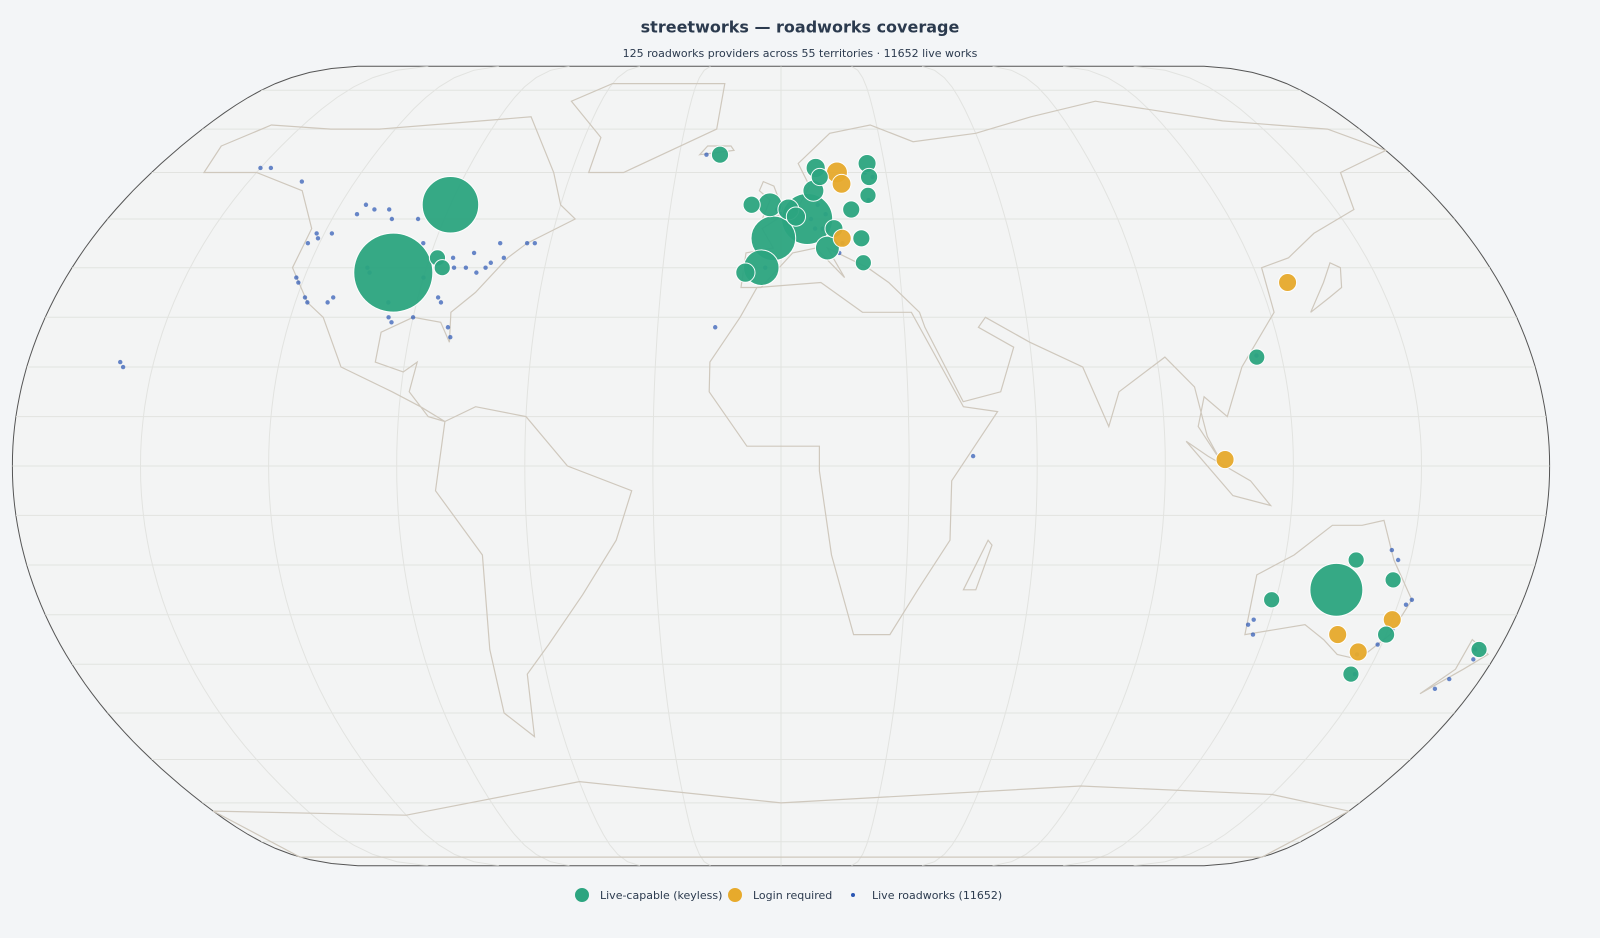 This screenshot has width=1600, height=938. What do you see at coordinates (800, 27) in the screenshot?
I see `title: streetworks — roadworks coverage` at bounding box center [800, 27].